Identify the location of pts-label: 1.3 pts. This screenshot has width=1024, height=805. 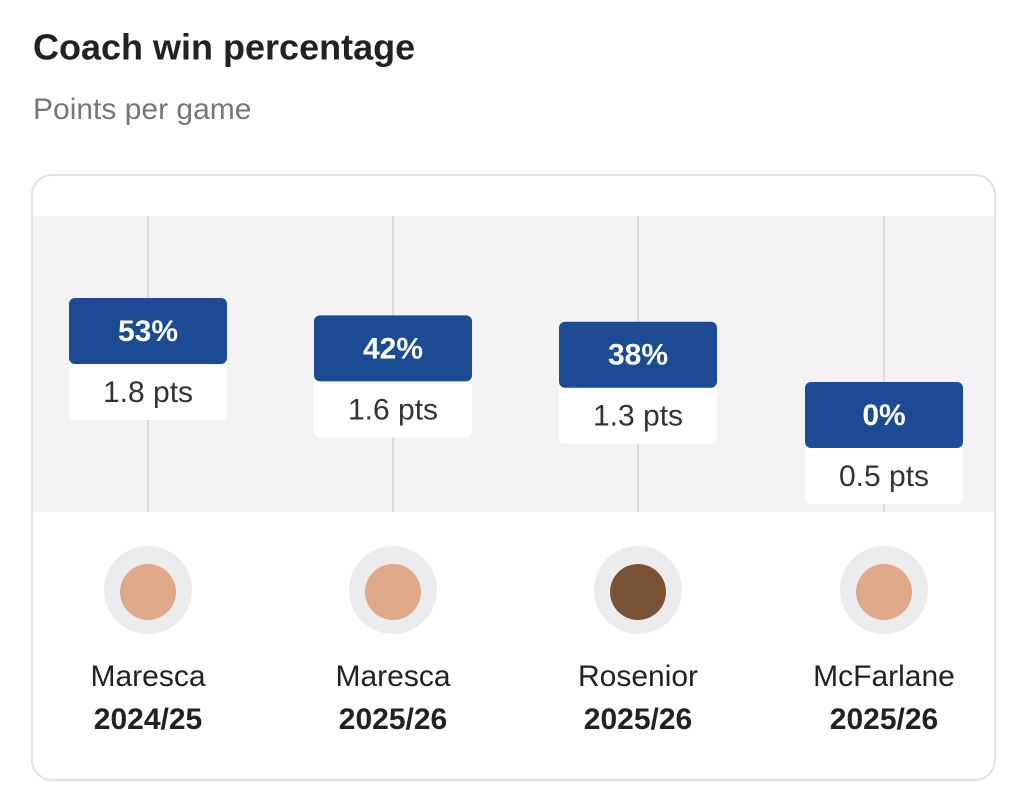
(638, 416).